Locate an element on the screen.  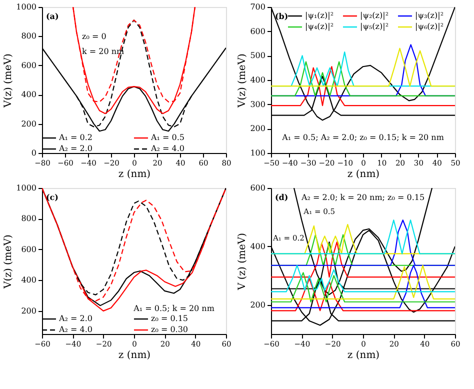
legend-label: z₀ = 0.15 is located at coordinates (169, 318).